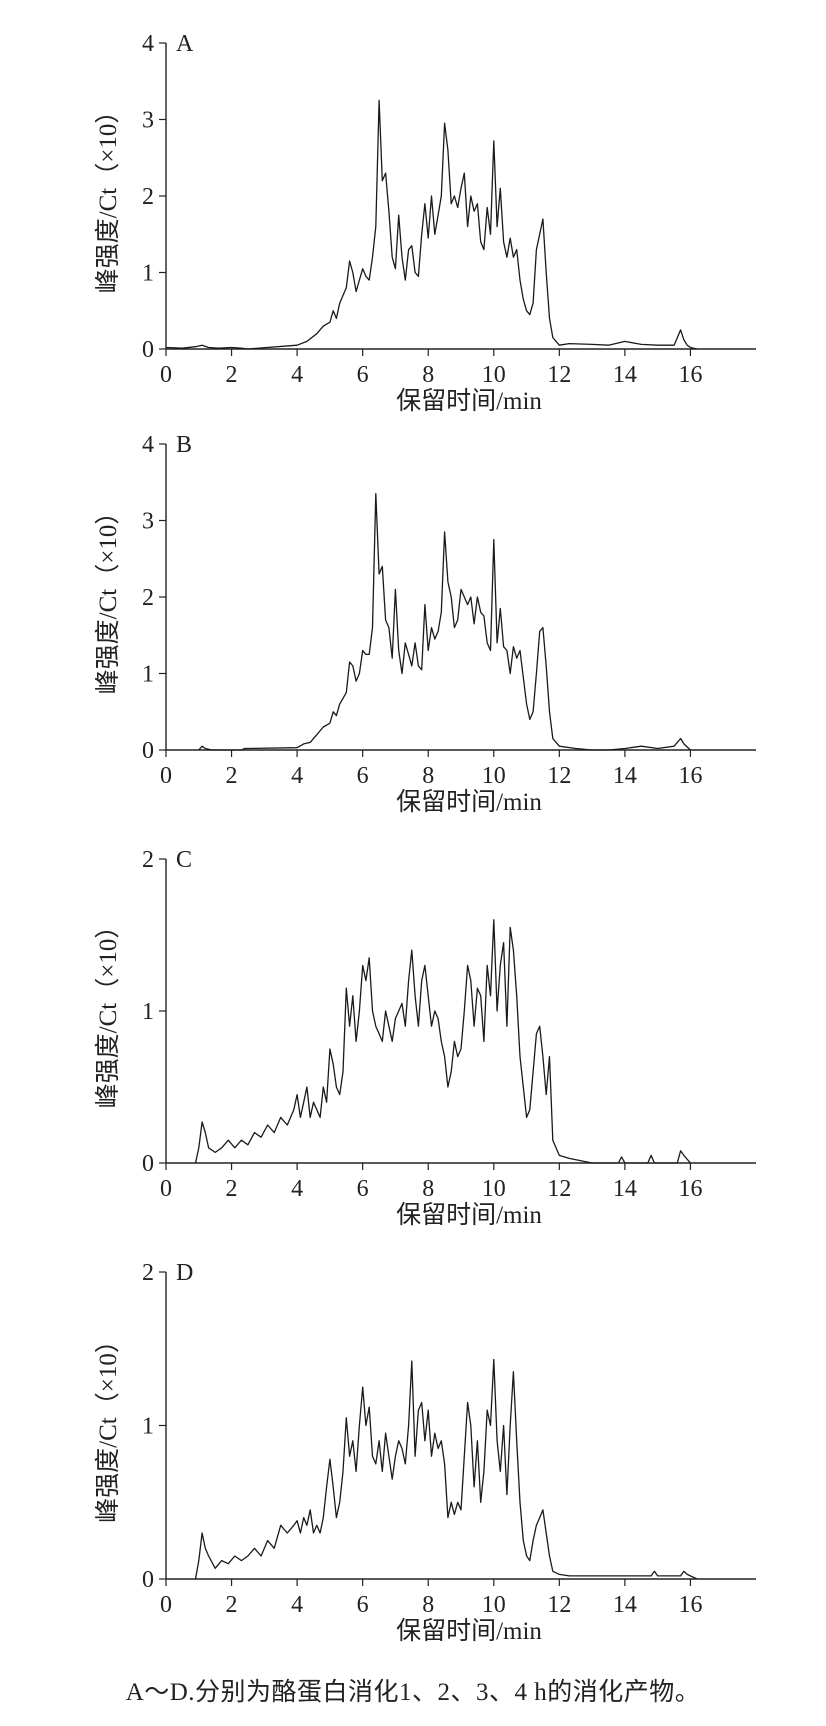  I want to click on figure-caption: A～D.分别为酪蛋白消化1、2、3、4 h的消化产物。, so click(413, 1692).